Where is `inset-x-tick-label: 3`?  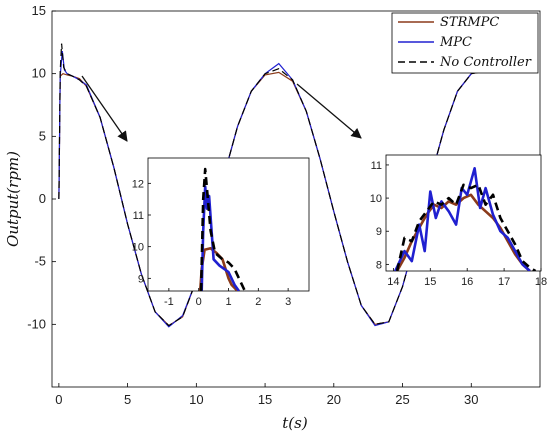 inset-x-tick-label: 3 is located at coordinates (288, 302).